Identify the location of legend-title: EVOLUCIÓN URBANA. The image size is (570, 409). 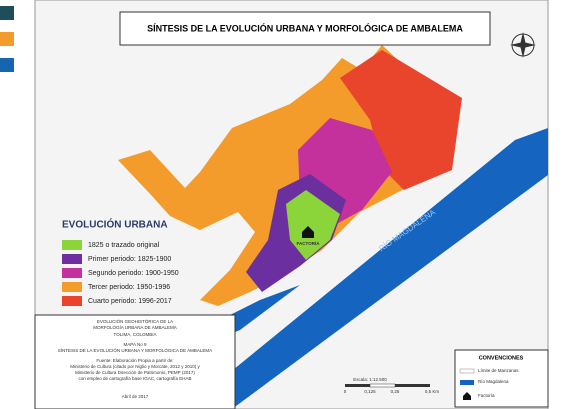
(115, 224).